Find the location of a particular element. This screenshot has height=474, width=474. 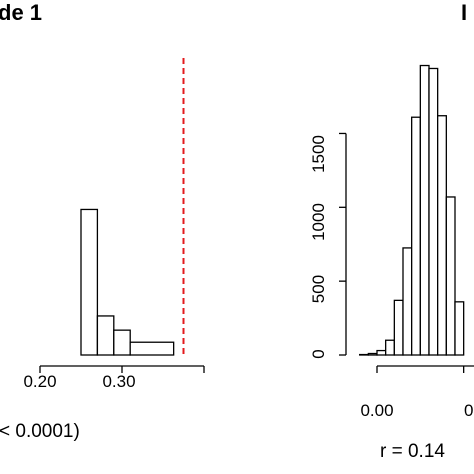

right-x-axis is located at coordinates (425, 369).